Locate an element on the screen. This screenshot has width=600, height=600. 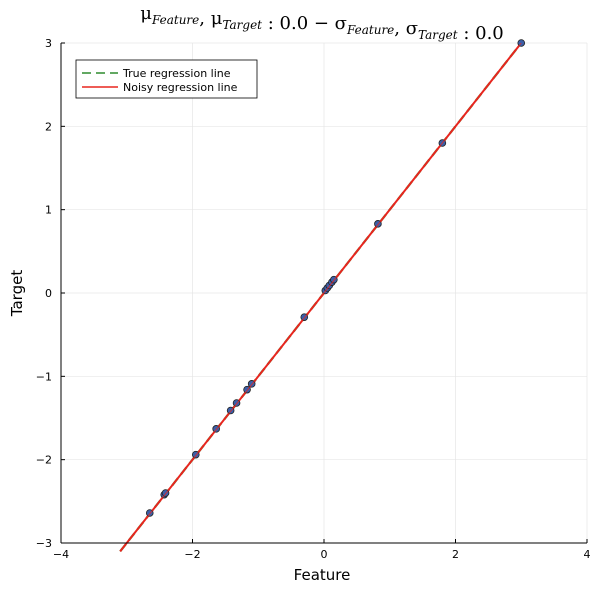
y-tick-label: −2 is located at coordinates (44, 460).